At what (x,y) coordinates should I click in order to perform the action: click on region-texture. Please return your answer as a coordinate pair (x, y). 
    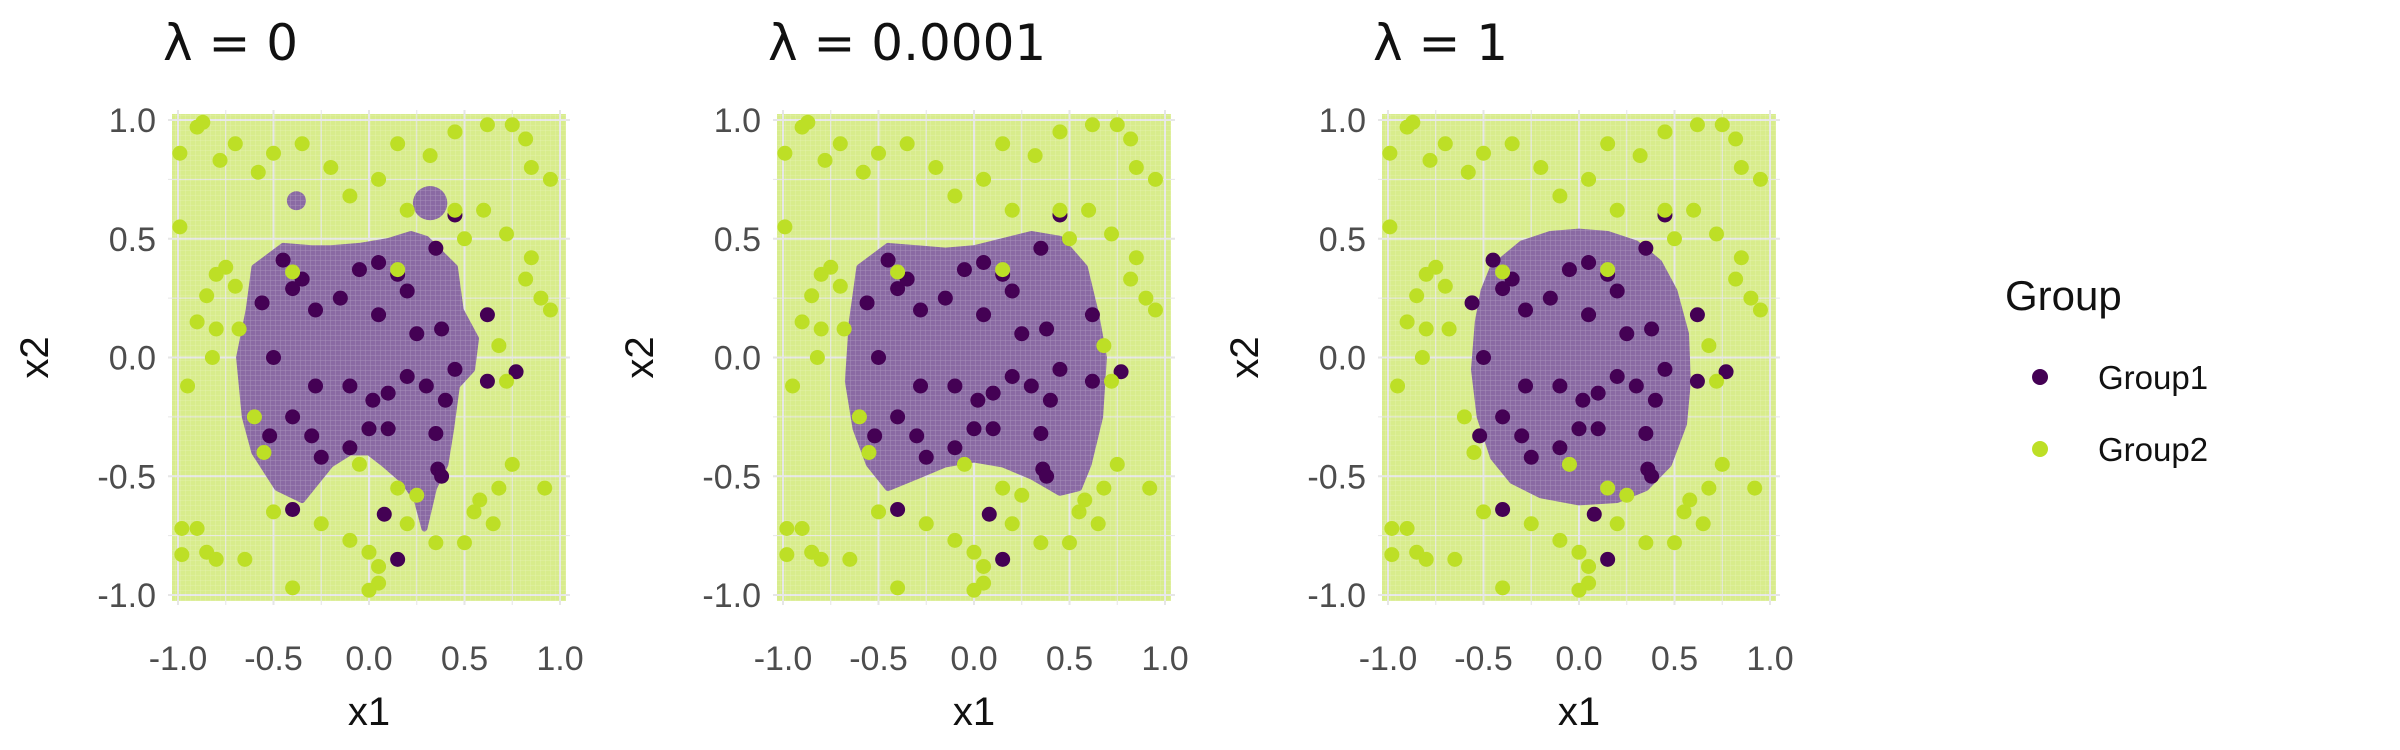
    Looking at the image, I should click on (1579, 357).